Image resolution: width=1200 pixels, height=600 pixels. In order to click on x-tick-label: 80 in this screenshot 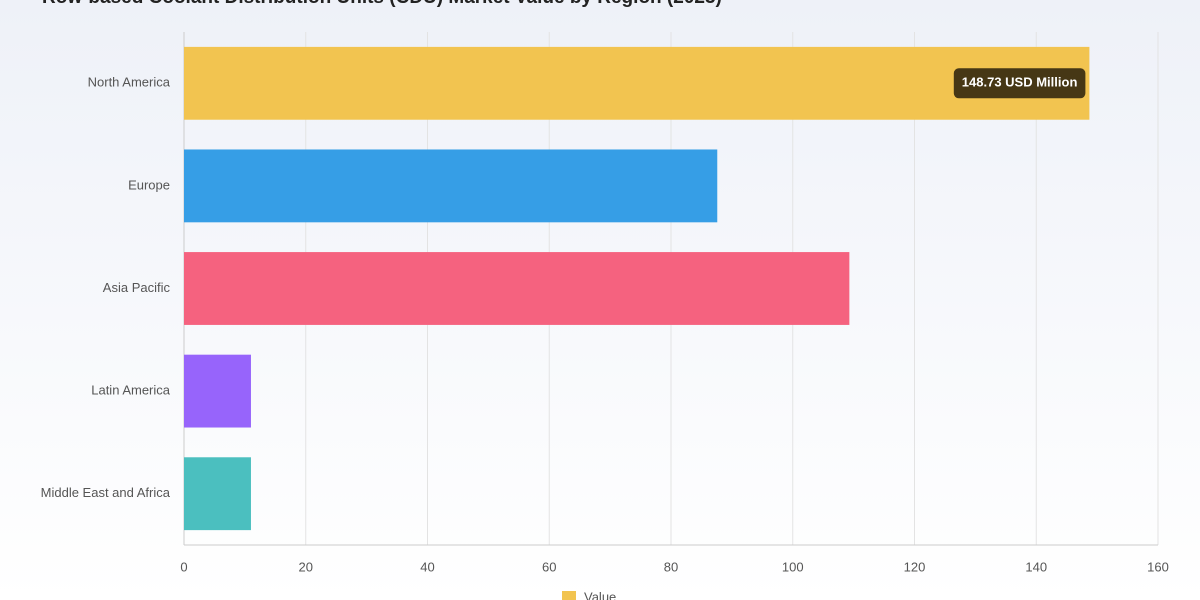, I will do `click(671, 566)`.